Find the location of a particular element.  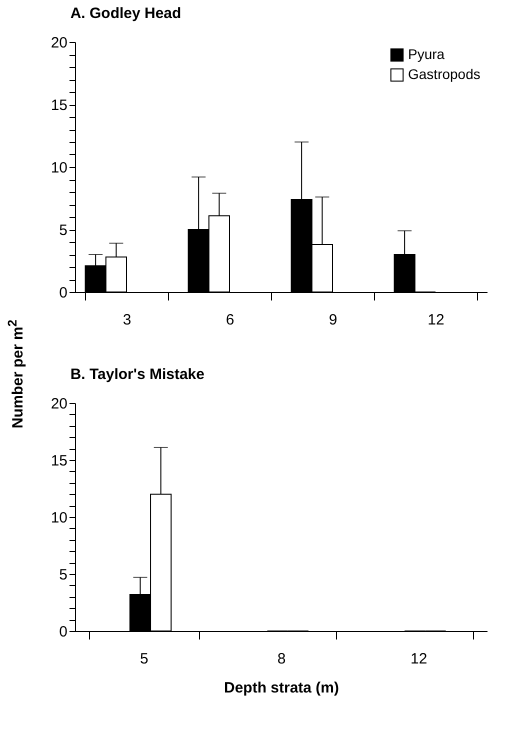

x-axis-title: Depth strata (m) is located at coordinates (282, 688).